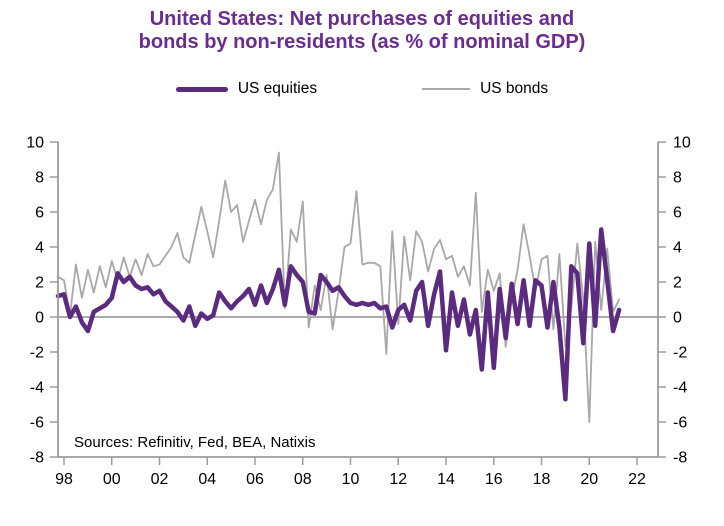 This screenshot has width=724, height=526. What do you see at coordinates (677, 178) in the screenshot?
I see `y-axis-label-right: 8` at bounding box center [677, 178].